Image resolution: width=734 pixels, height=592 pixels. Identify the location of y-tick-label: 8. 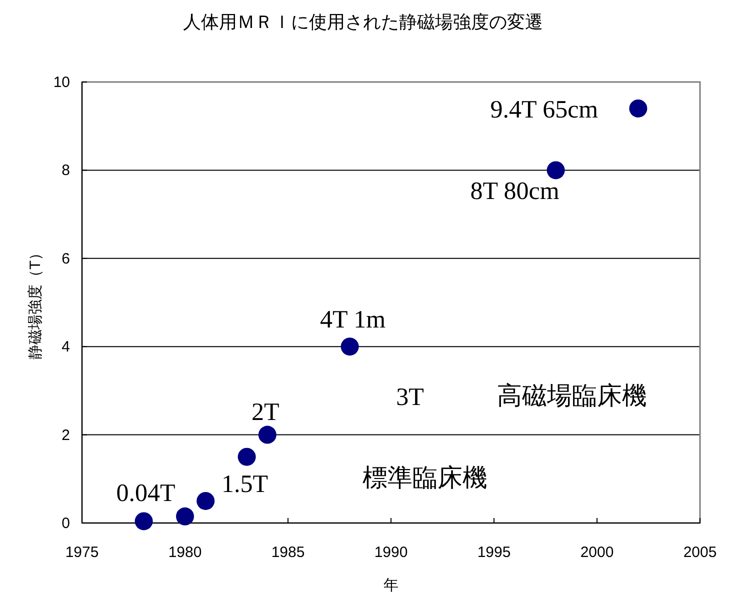
(66, 171).